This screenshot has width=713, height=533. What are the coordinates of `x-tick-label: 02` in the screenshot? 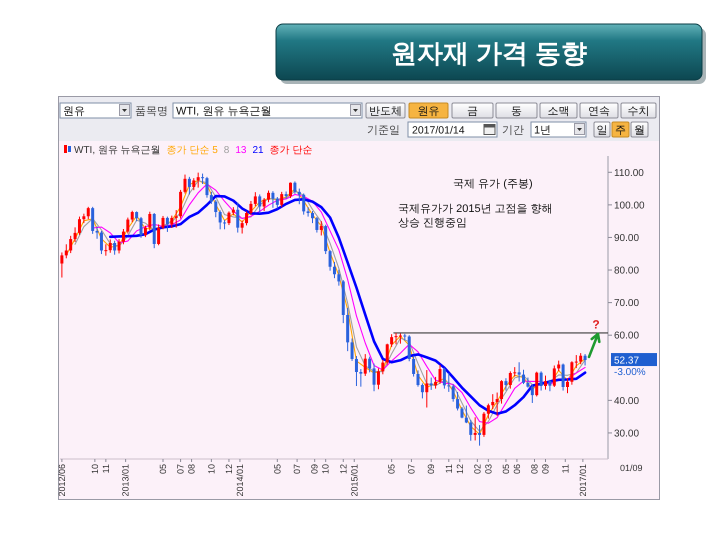 It's located at (477, 469).